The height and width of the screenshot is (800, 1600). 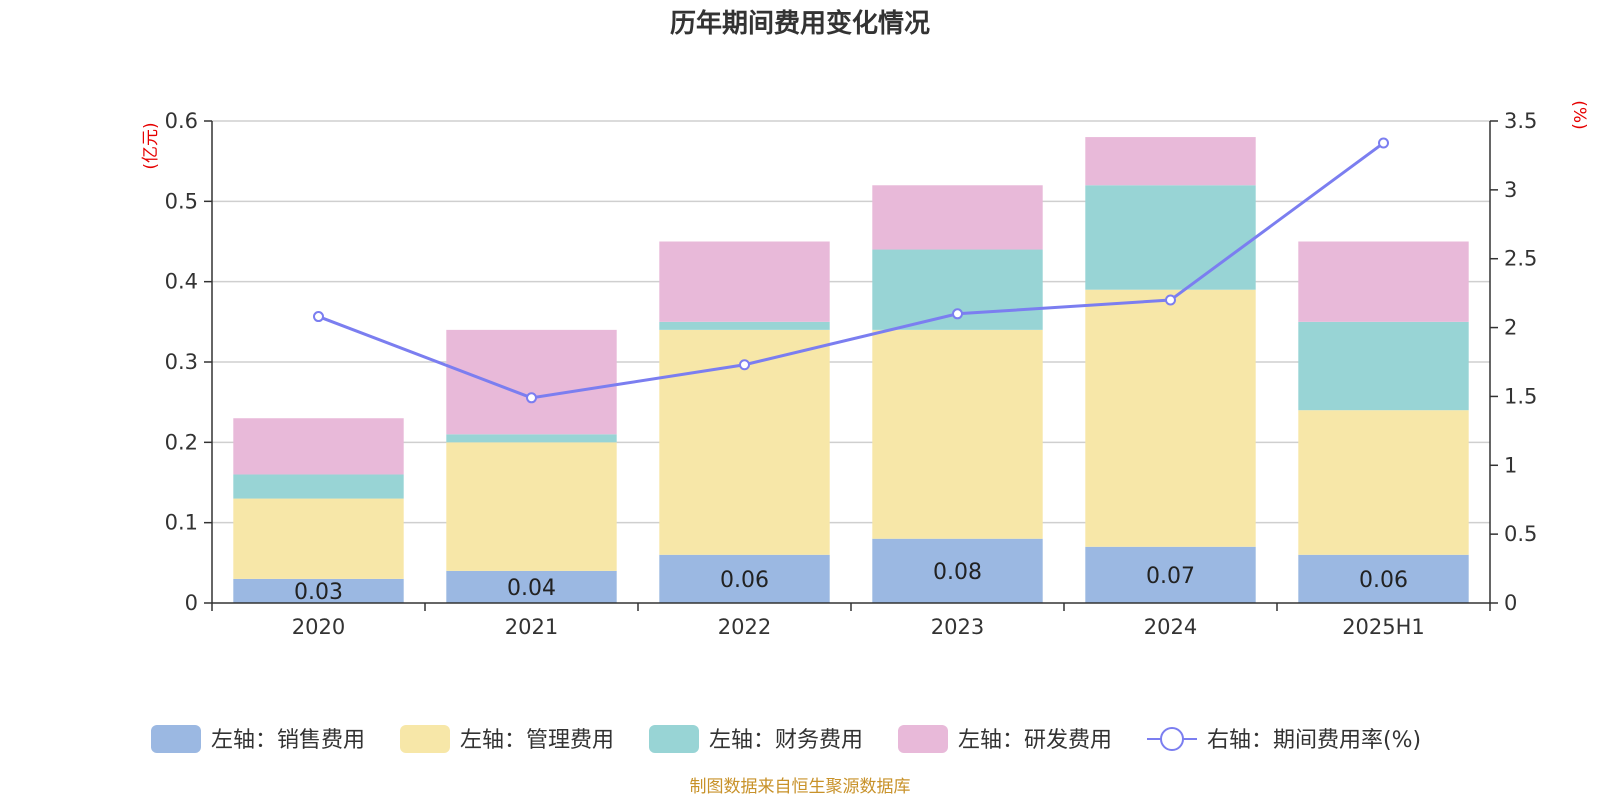 What do you see at coordinates (191, 603) in the screenshot?
I see `left-tick-label: 0` at bounding box center [191, 603].